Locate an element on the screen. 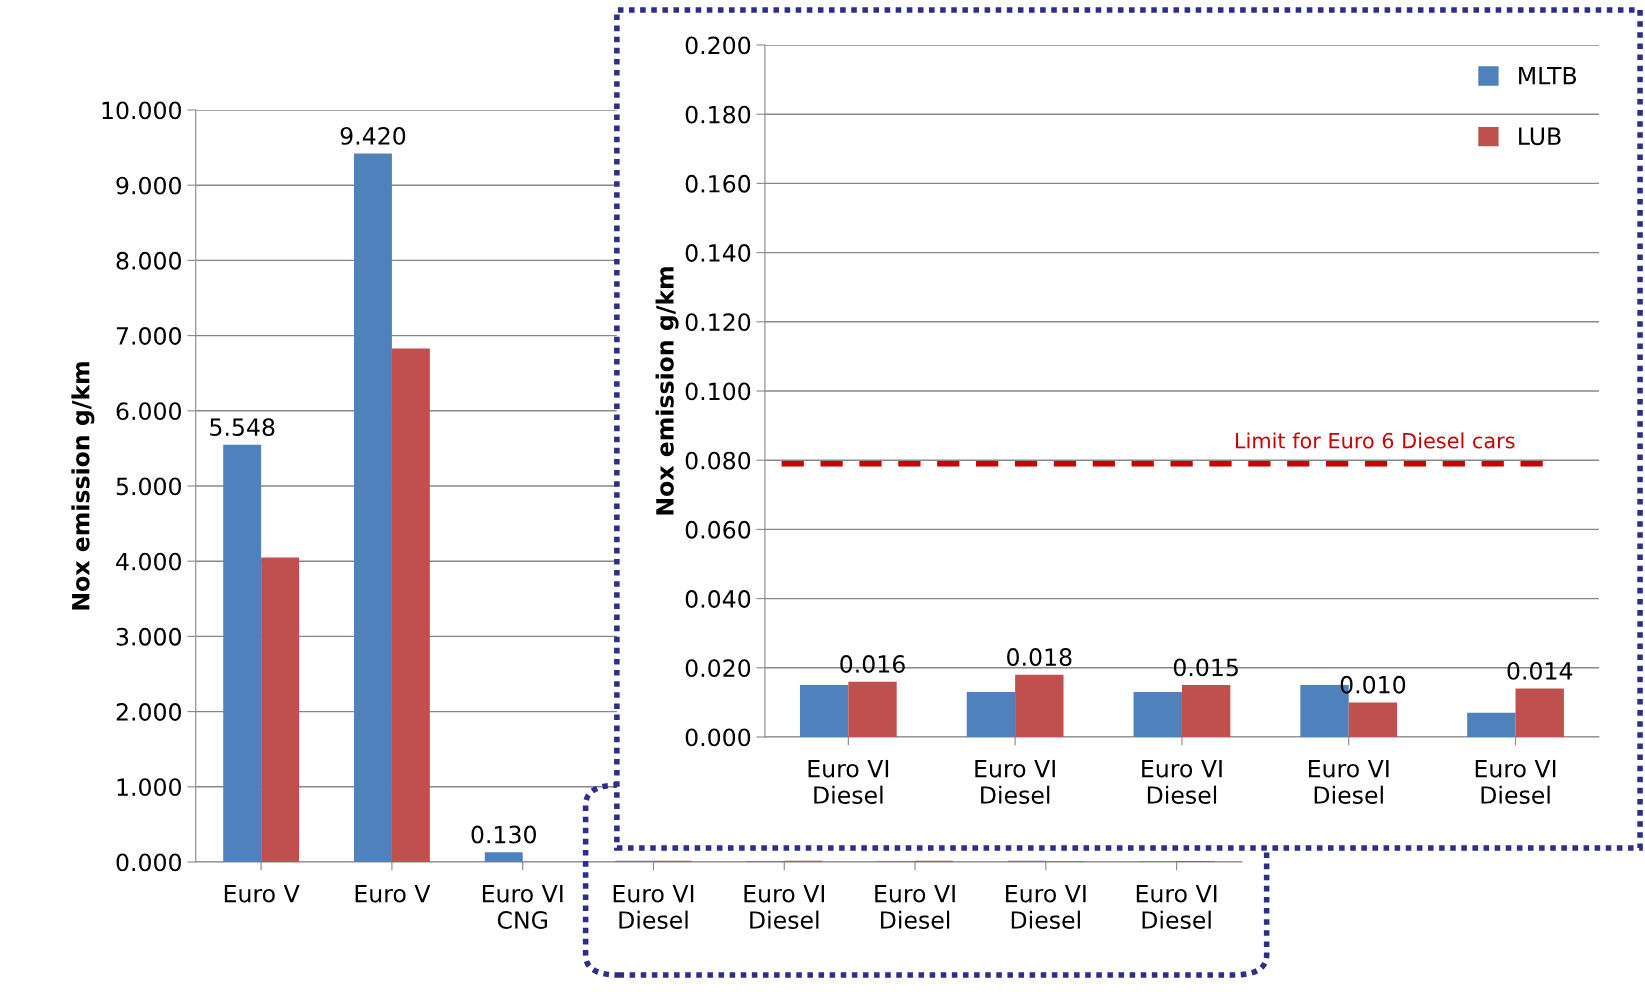 This screenshot has width=1645, height=1000. legend-label: MLTB is located at coordinates (1548, 75).